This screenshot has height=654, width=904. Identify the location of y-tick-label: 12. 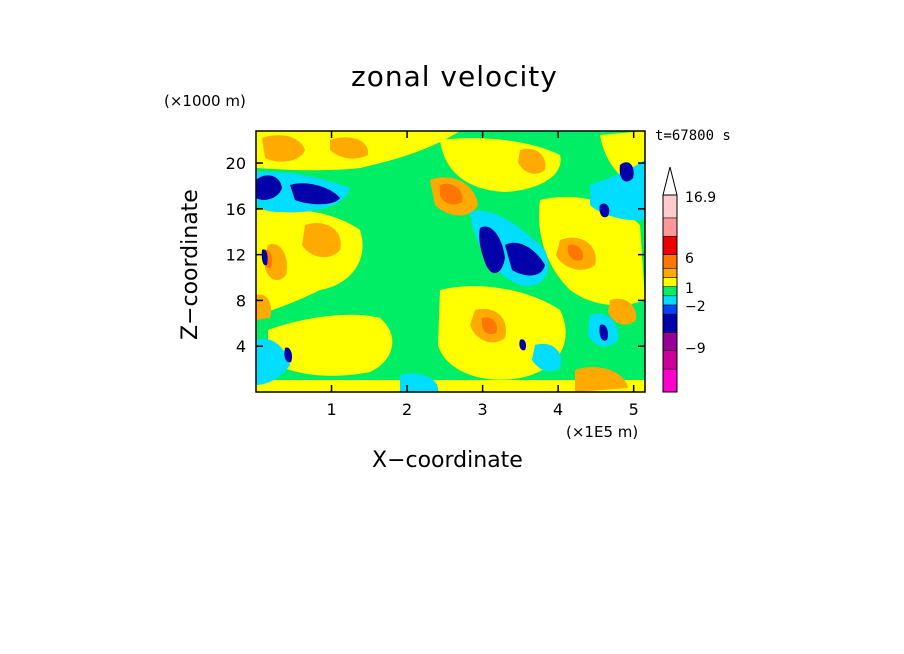
(236, 255).